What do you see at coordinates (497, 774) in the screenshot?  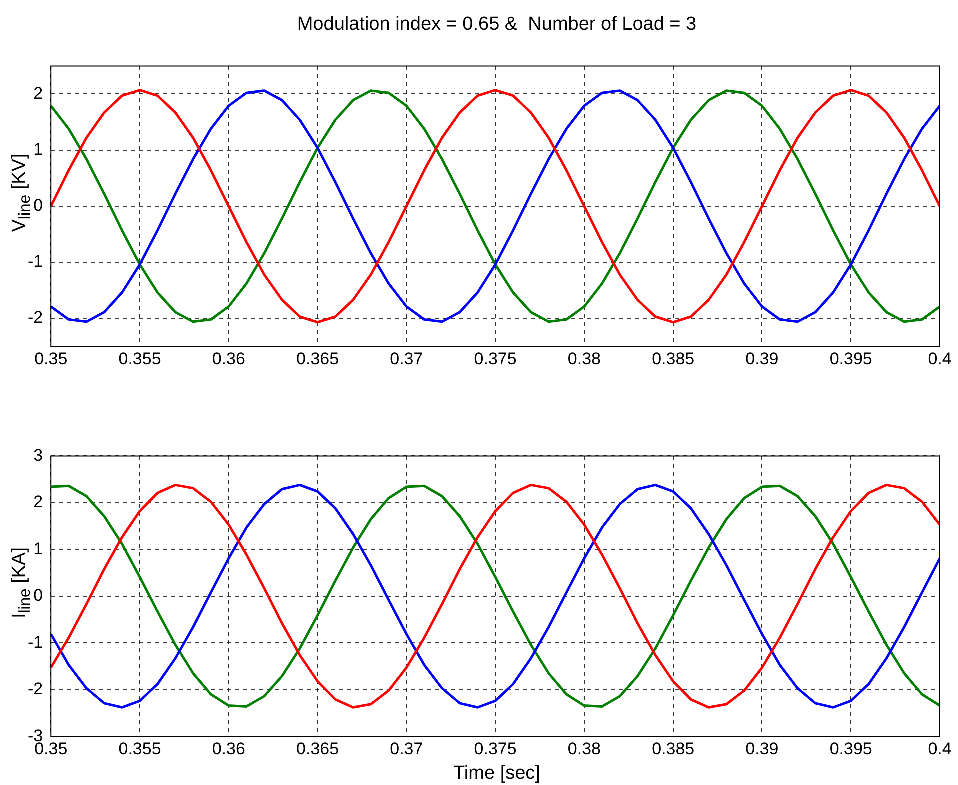 I see `x-axis-title: Time [sec]` at bounding box center [497, 774].